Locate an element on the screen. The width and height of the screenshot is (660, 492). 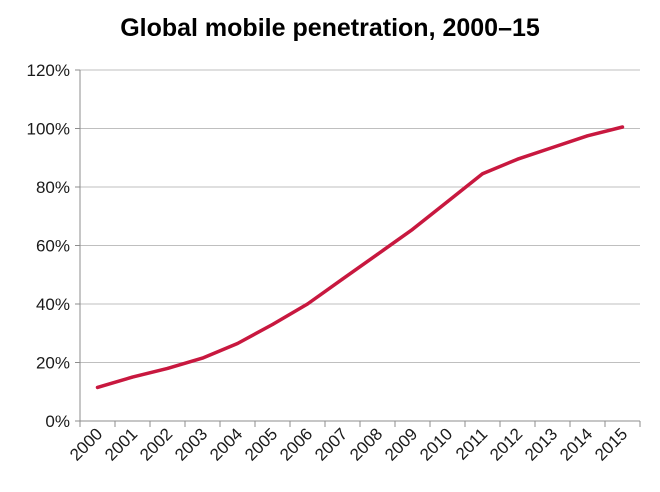
x-tick-label: 2007 is located at coordinates (331, 444).